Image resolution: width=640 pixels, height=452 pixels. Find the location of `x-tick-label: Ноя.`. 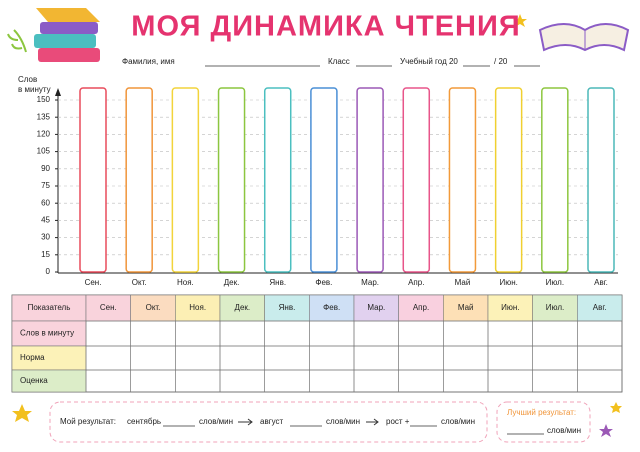

x-tick-label: Ноя. is located at coordinates (185, 282).